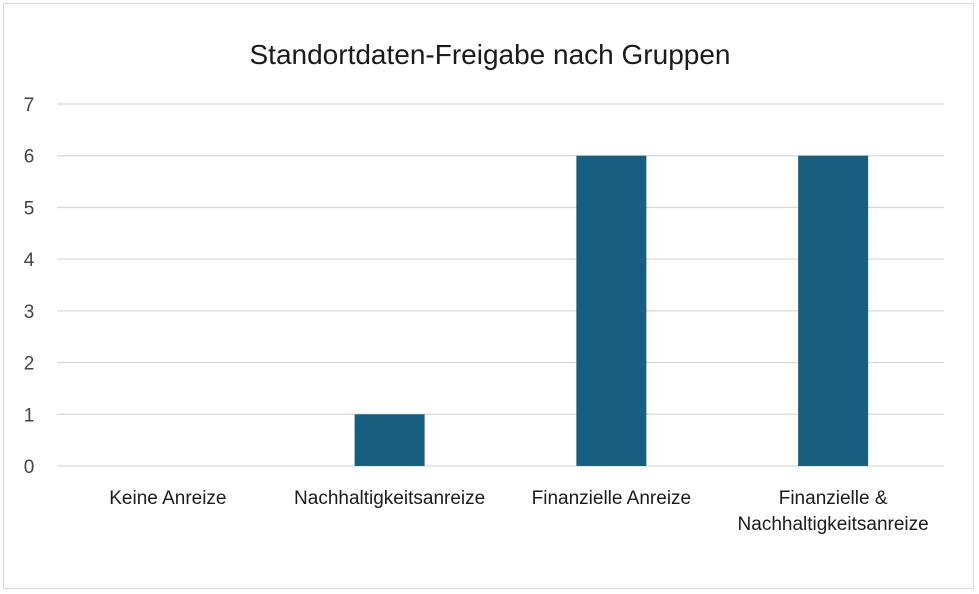  I want to click on y-tick-label: 3, so click(29, 312).